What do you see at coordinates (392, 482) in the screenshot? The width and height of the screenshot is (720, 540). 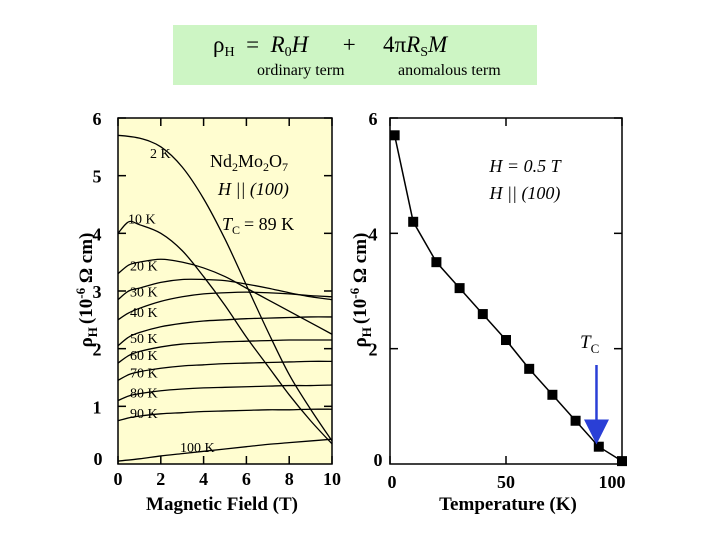 I see `right-x-tick-label-0: 0` at bounding box center [392, 482].